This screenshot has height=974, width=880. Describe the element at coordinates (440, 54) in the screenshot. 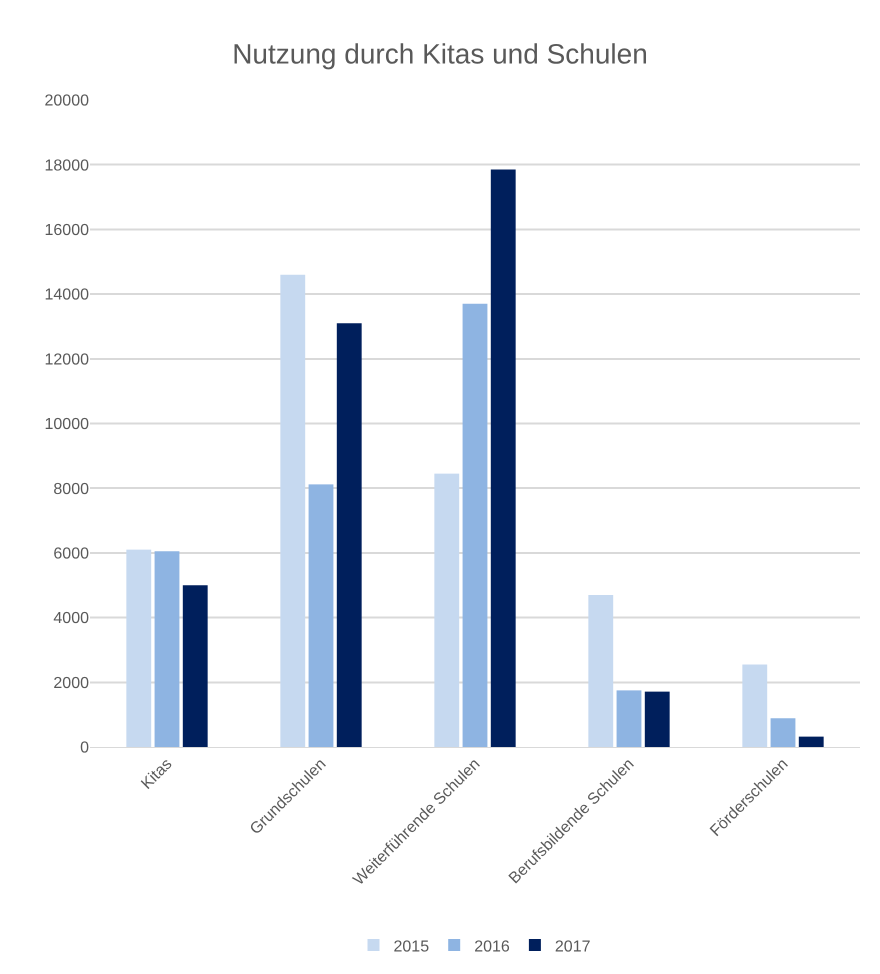

I see `chart-title: Nutzung durch Kitas und Schulen` at that location.